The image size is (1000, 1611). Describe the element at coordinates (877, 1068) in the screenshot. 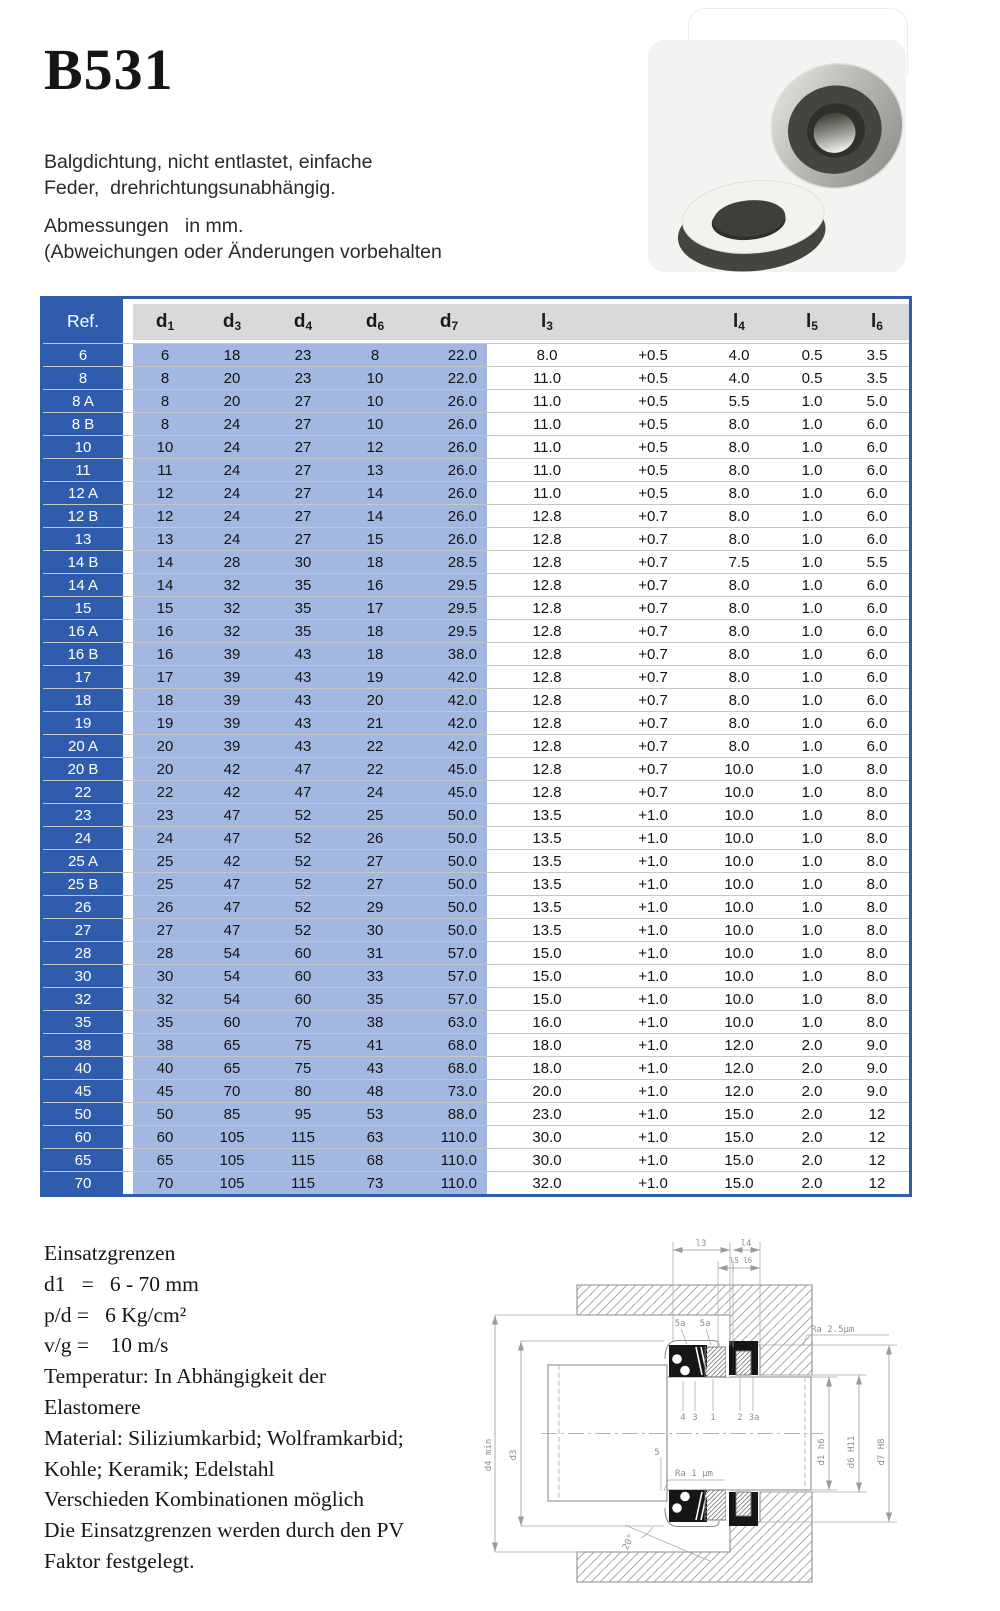

I see `table-cell: 9.0` at that location.